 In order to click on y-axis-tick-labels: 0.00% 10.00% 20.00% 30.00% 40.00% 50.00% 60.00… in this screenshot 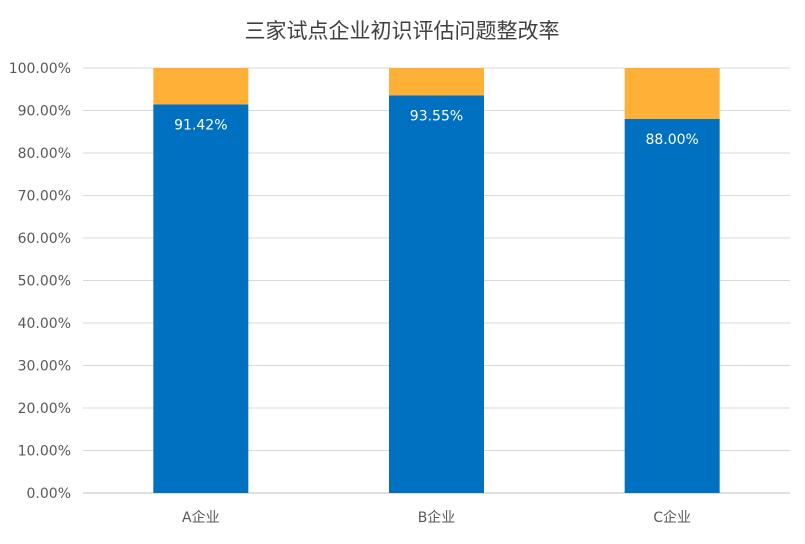, I will do `click(40, 281)`.